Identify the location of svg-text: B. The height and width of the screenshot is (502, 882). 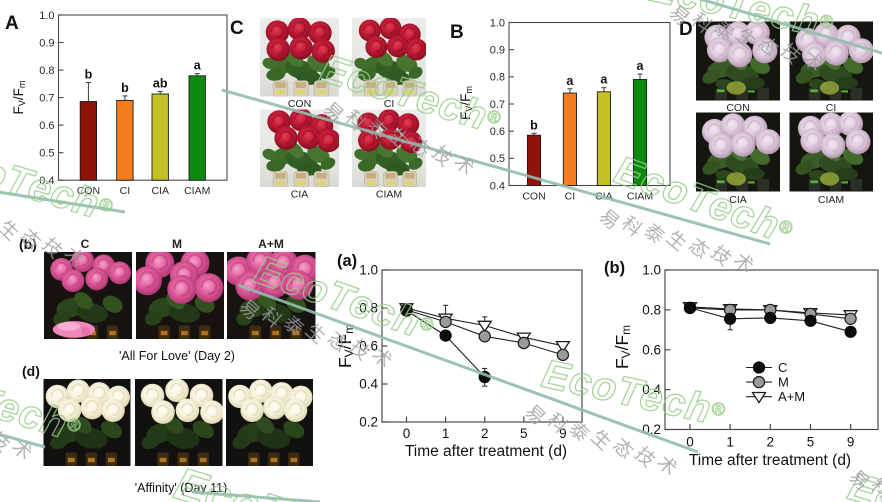
(457, 32).